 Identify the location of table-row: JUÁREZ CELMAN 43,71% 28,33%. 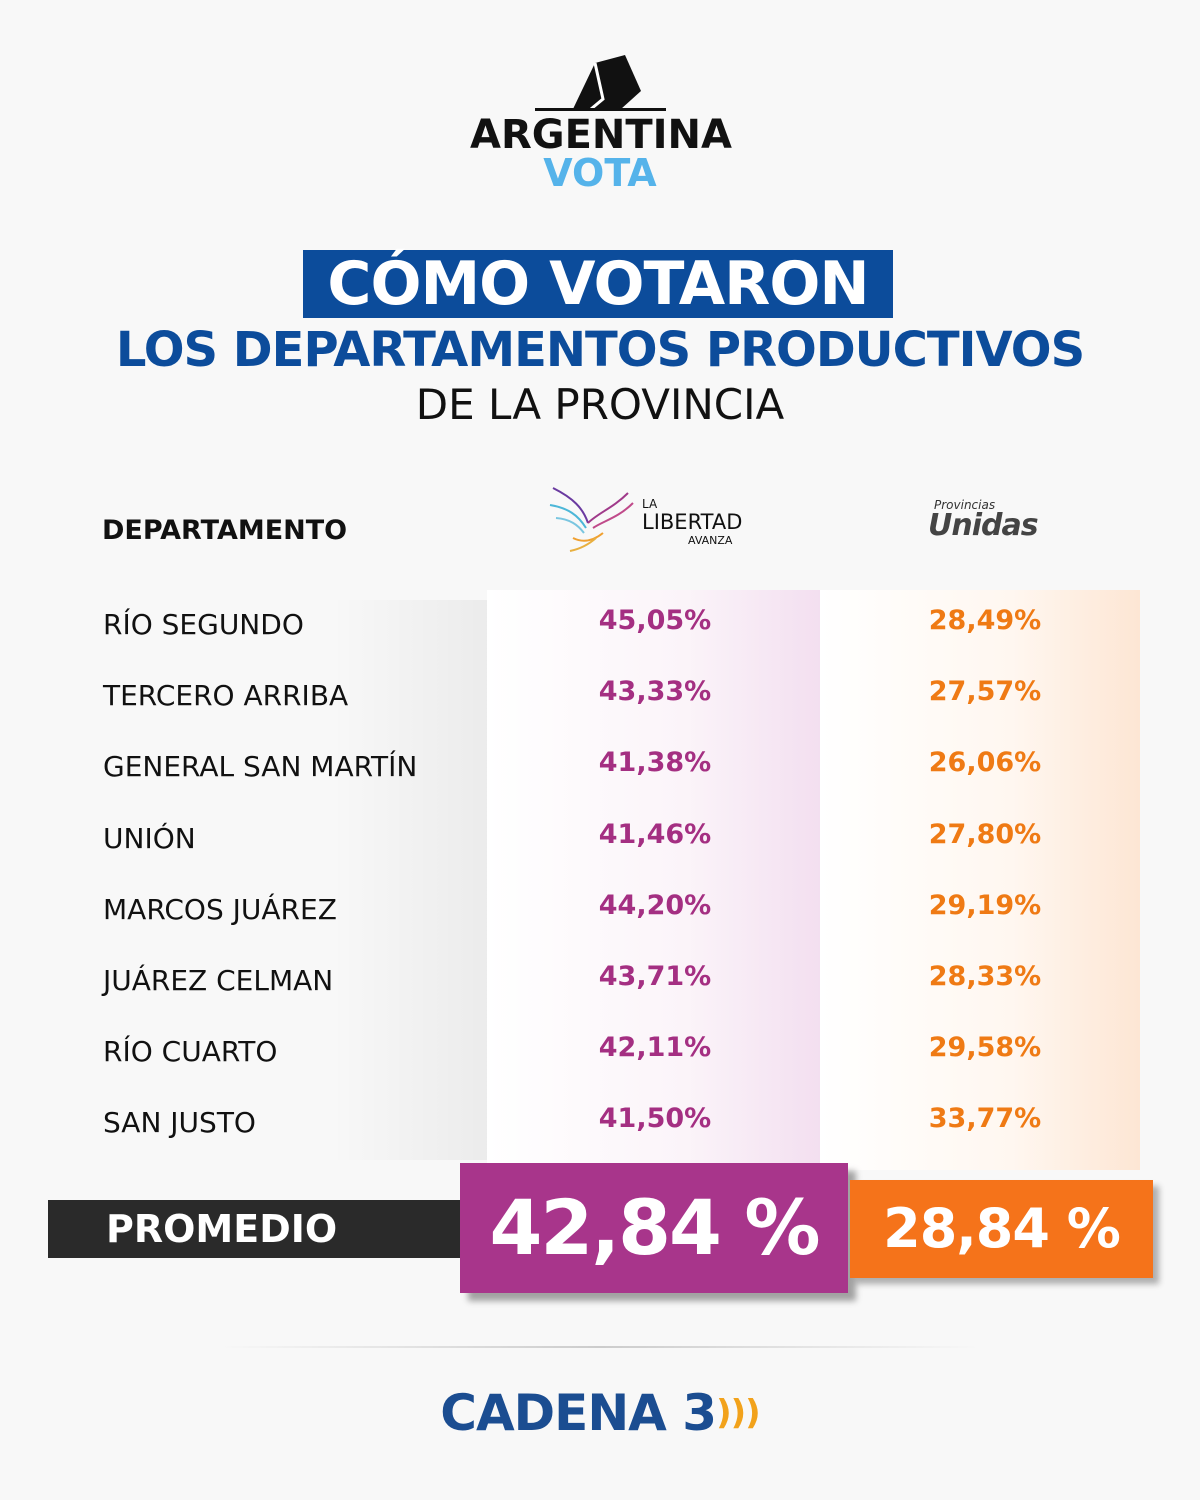
(623, 987).